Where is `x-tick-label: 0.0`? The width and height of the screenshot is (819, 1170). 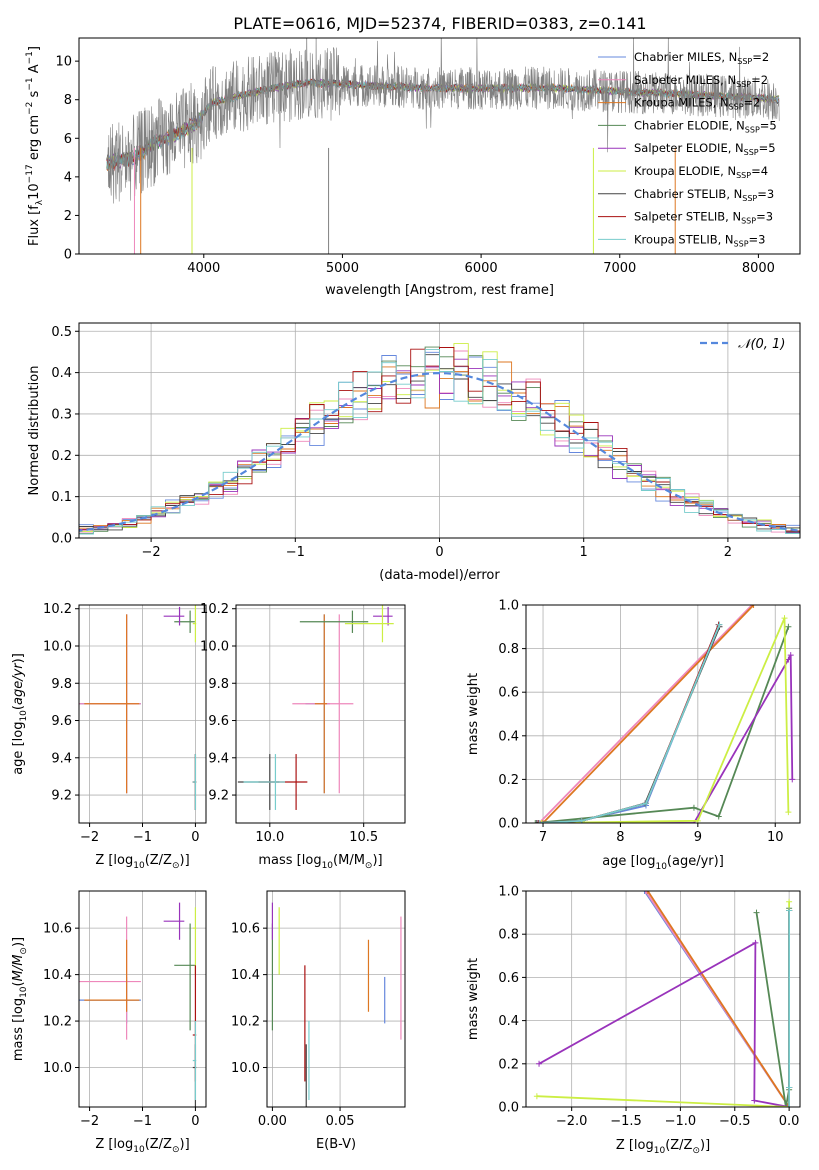
x-tick-label: 0.0 is located at coordinates (789, 1121).